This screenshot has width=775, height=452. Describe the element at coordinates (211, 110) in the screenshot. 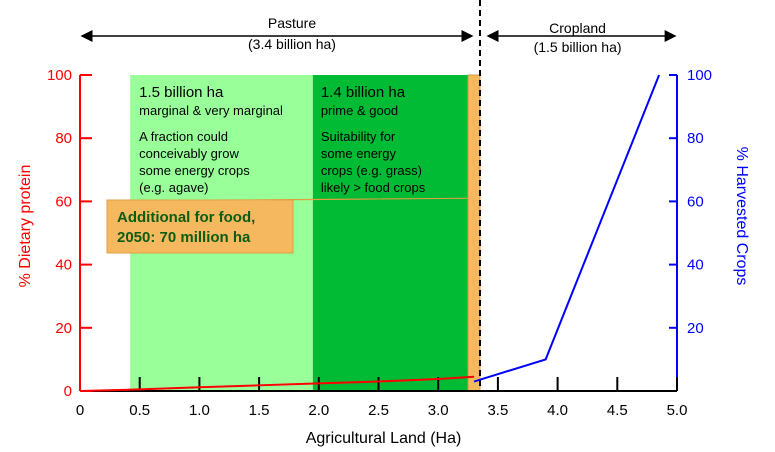

I see `marginal-band-subtitle: marginal & very marginal` at that location.